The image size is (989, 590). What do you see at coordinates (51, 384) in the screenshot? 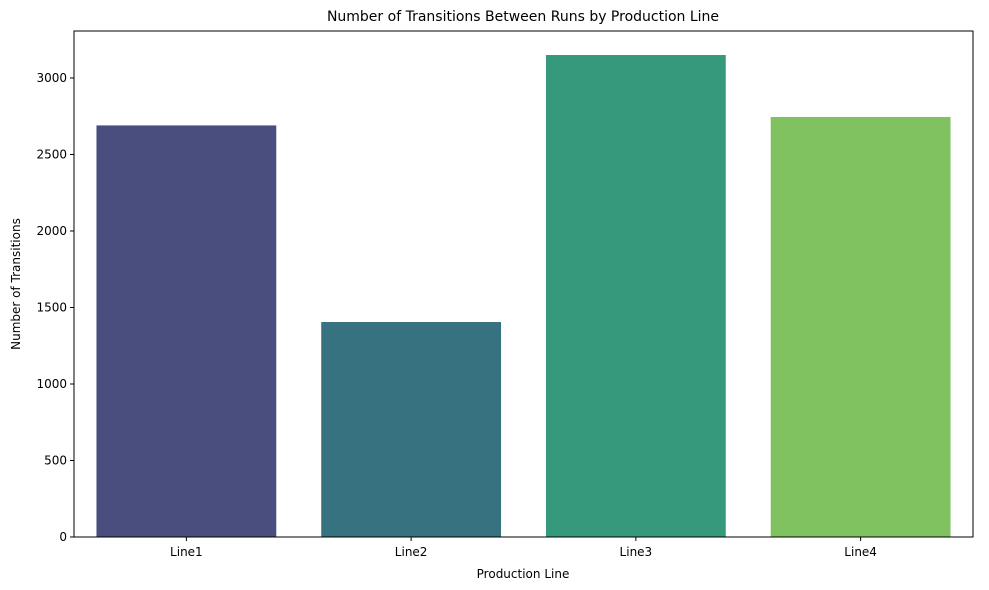
I see `y-tick-label: 1000` at bounding box center [51, 384].